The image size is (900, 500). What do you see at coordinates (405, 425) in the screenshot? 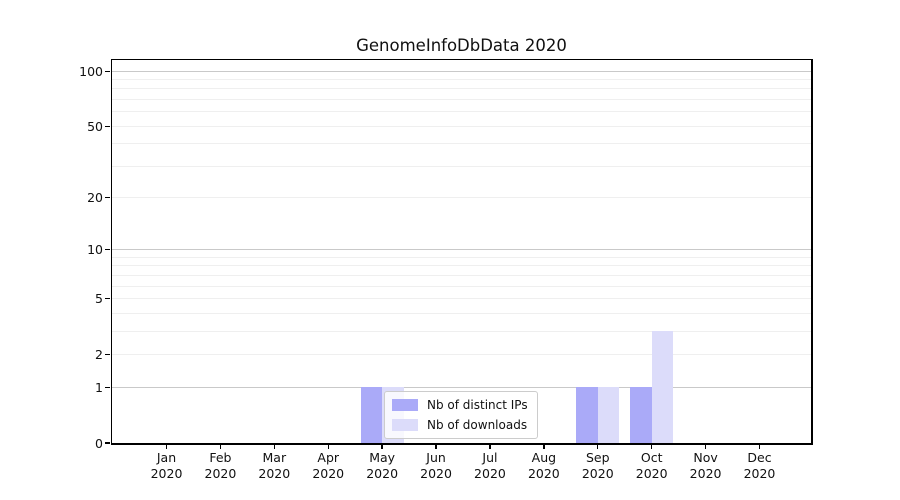
I see `legend-swatch-downloads` at bounding box center [405, 425].